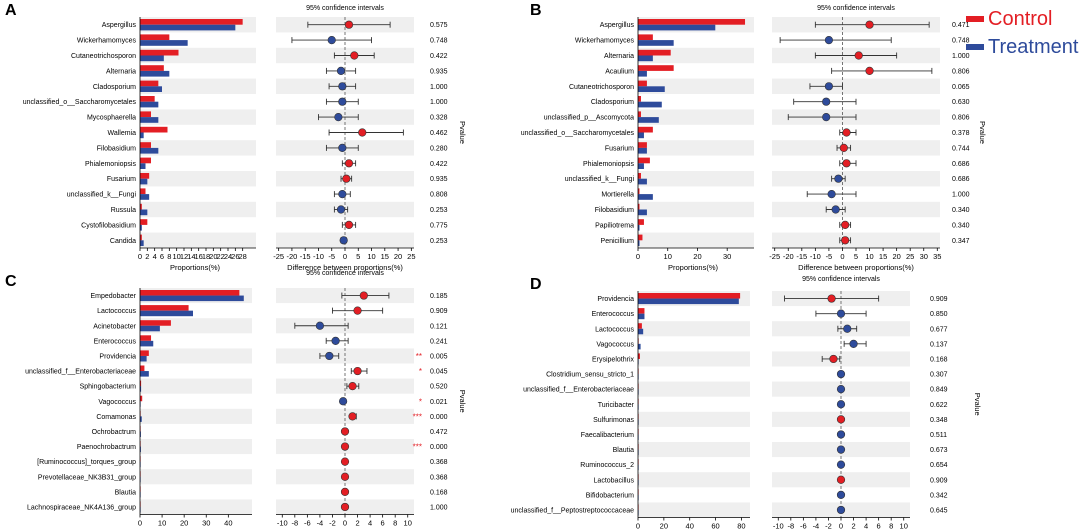  I want to click on pvalue: 0.005, so click(439, 356).